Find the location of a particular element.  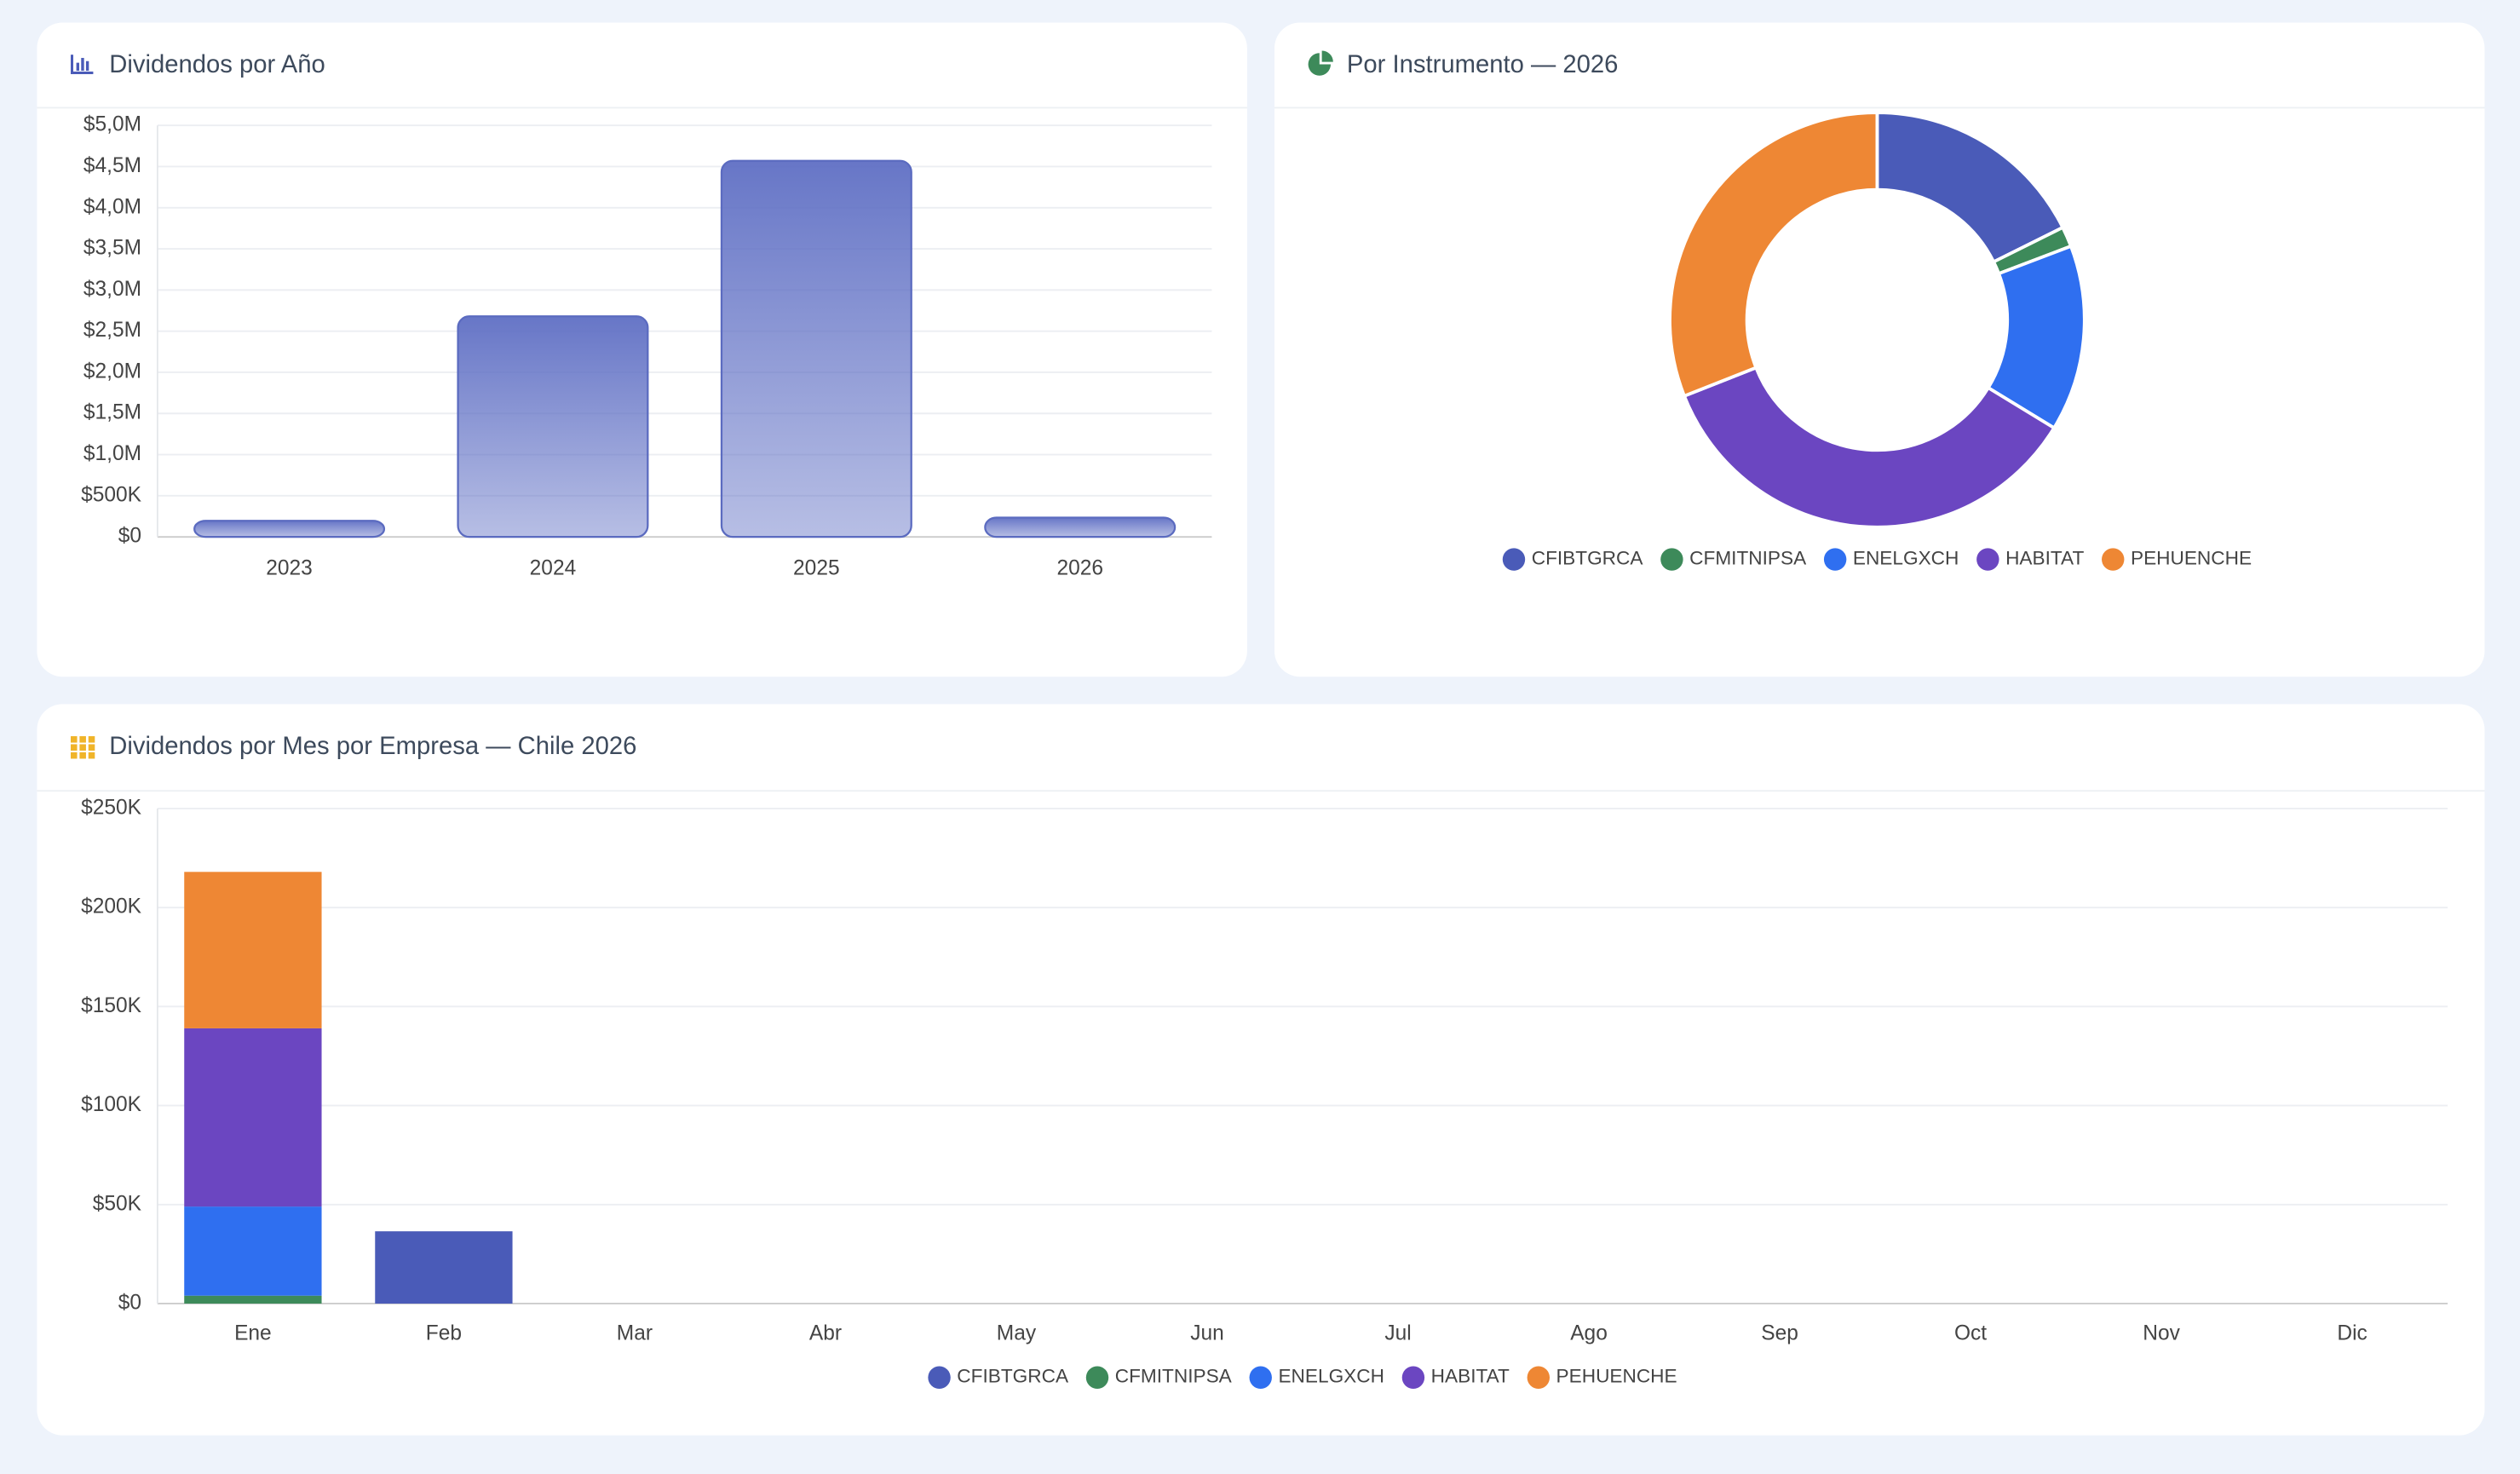

y-tick-label: $500K is located at coordinates (112, 495).